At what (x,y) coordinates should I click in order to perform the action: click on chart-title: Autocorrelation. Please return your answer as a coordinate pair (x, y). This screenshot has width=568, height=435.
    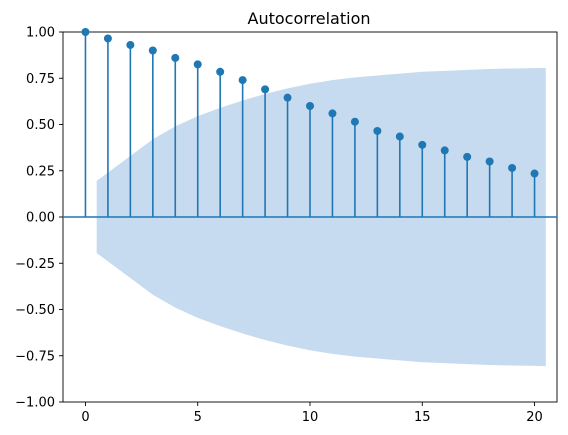
    Looking at the image, I should click on (309, 18).